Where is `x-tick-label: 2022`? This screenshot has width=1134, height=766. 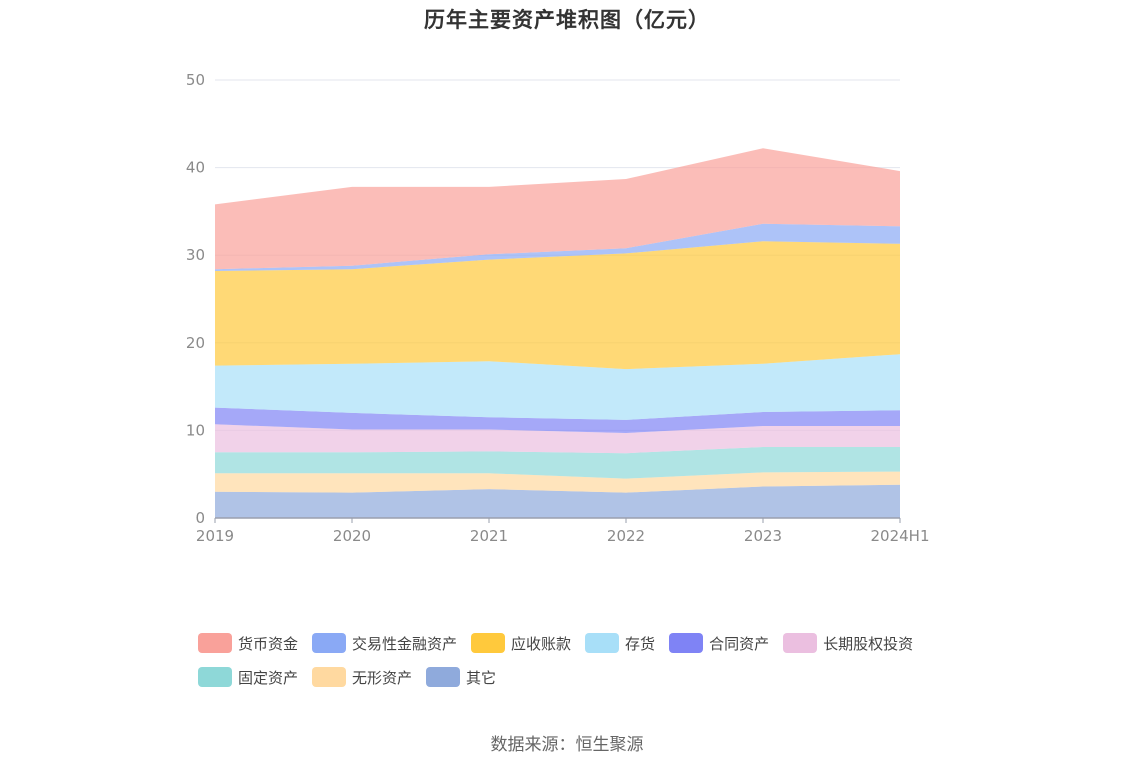 x-tick-label: 2022 is located at coordinates (626, 536).